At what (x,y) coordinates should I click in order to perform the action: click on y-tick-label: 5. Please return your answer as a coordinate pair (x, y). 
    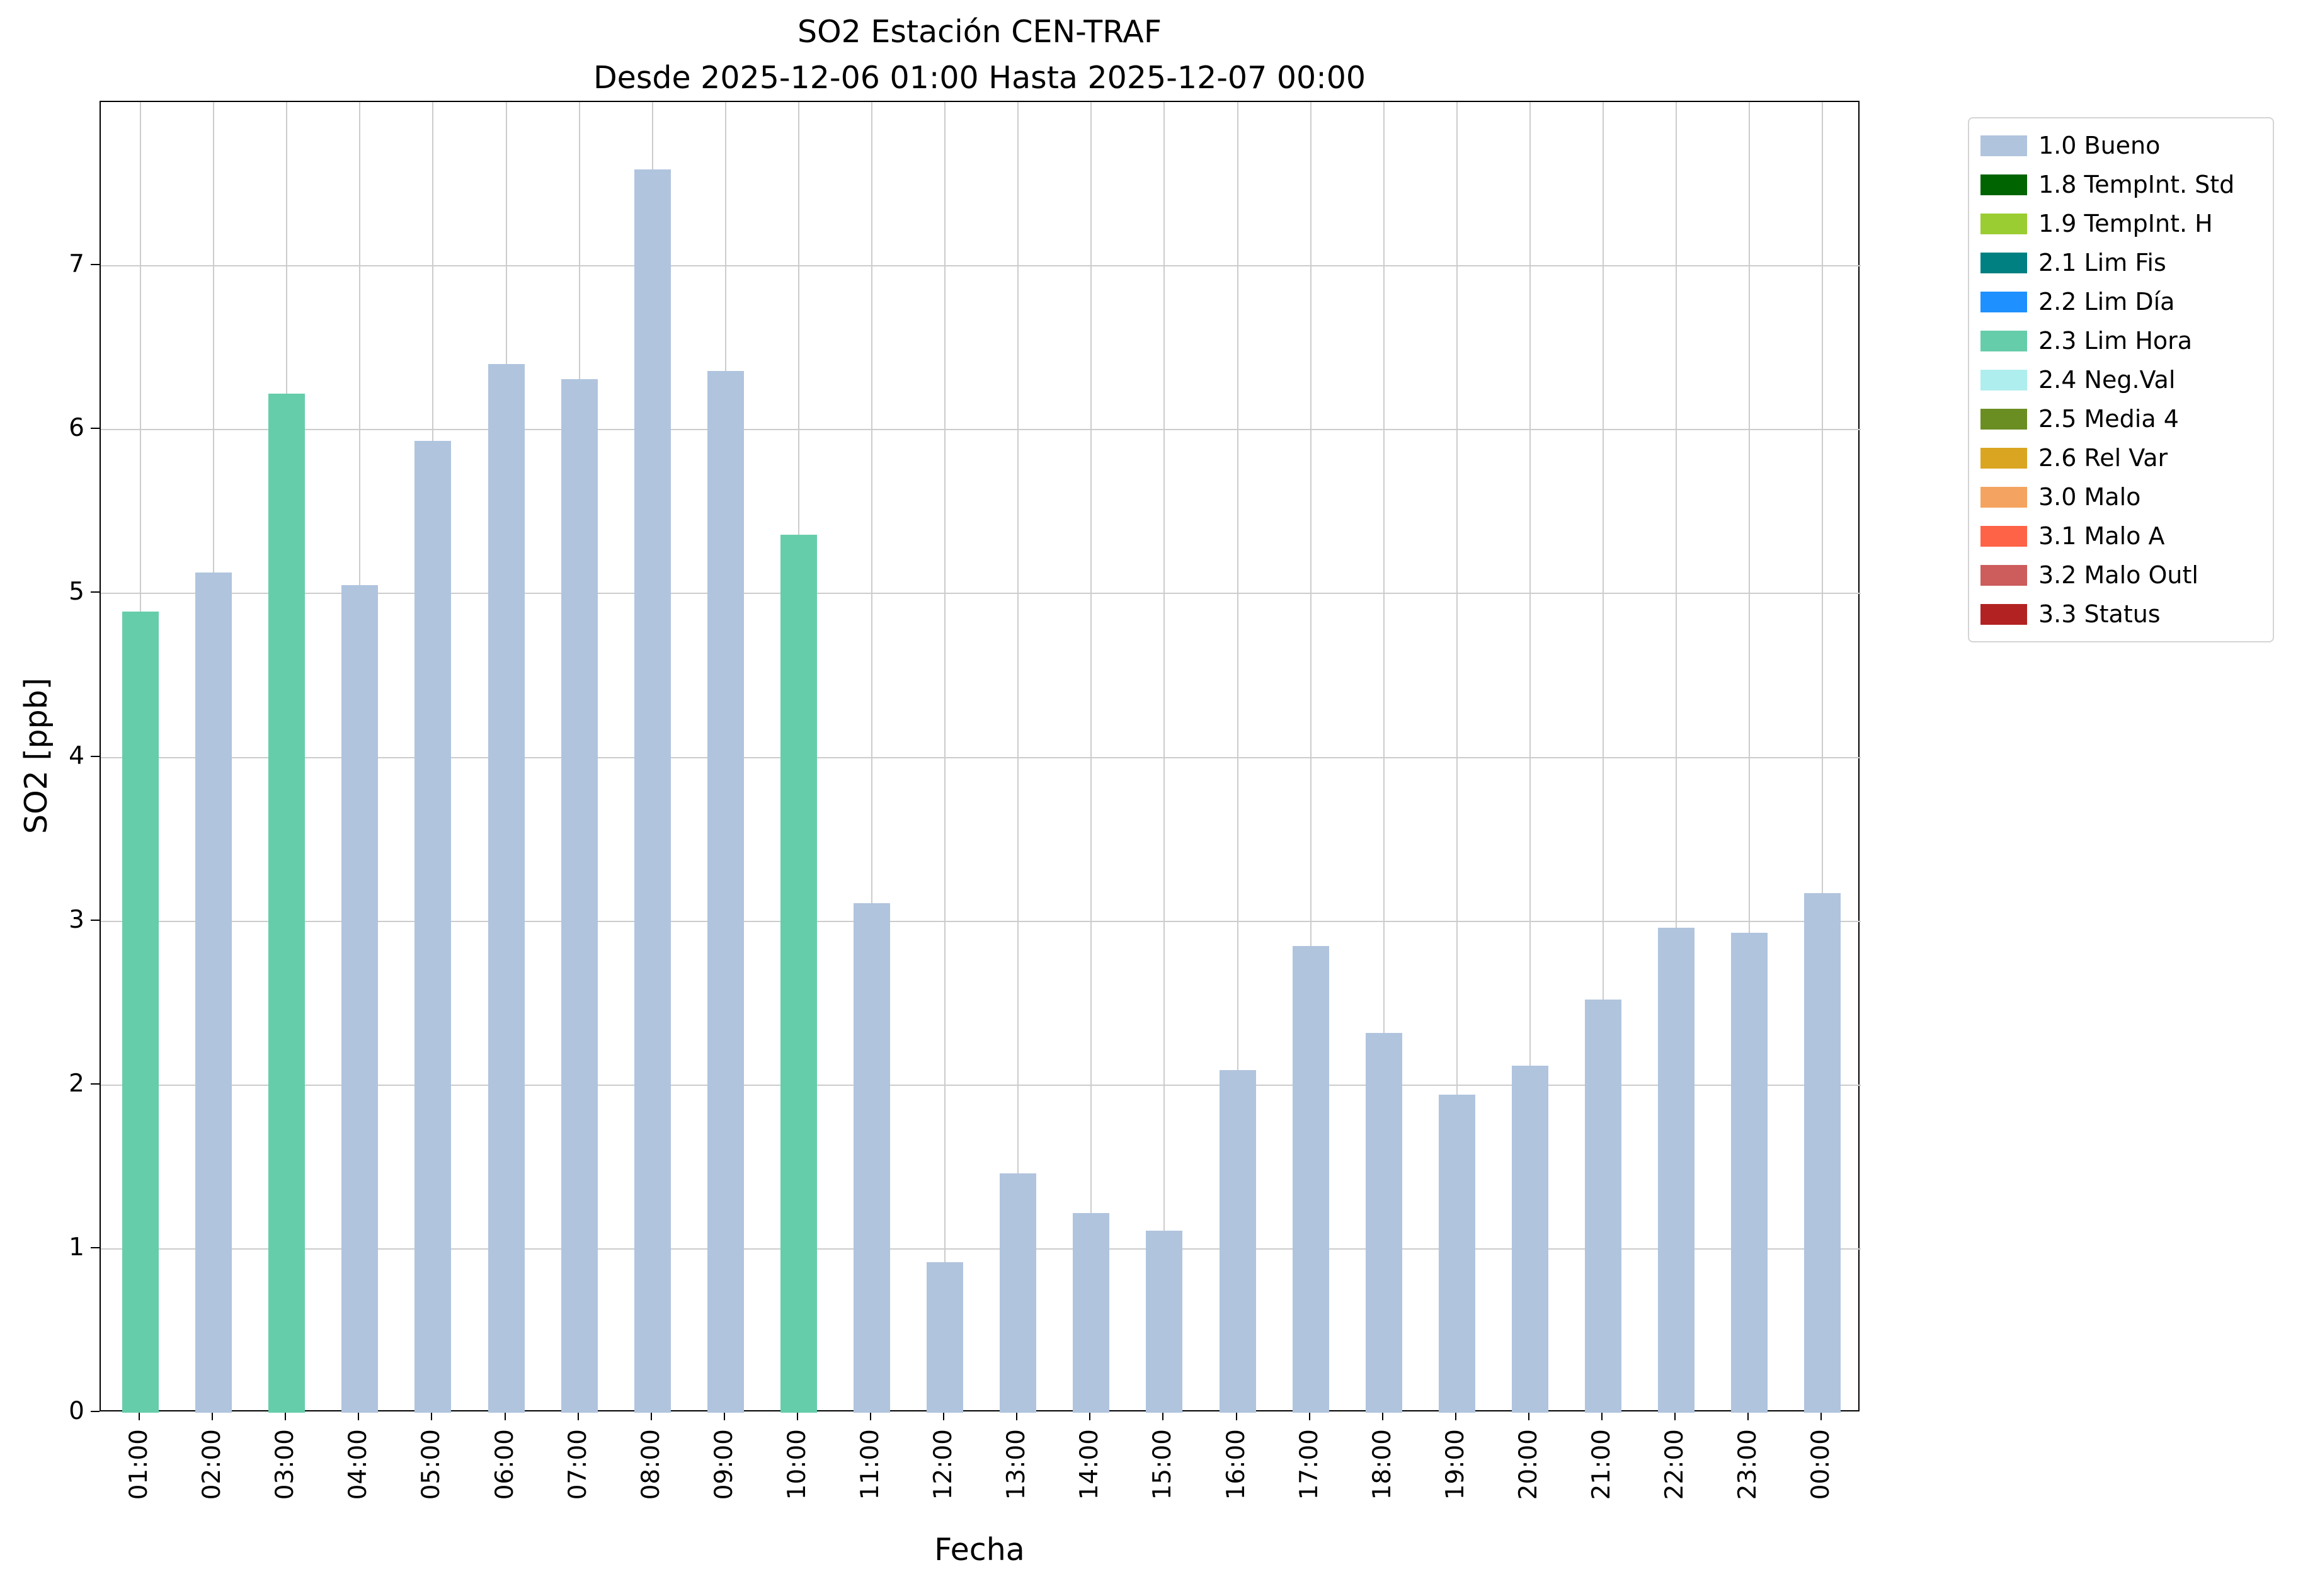
    Looking at the image, I should click on (77, 592).